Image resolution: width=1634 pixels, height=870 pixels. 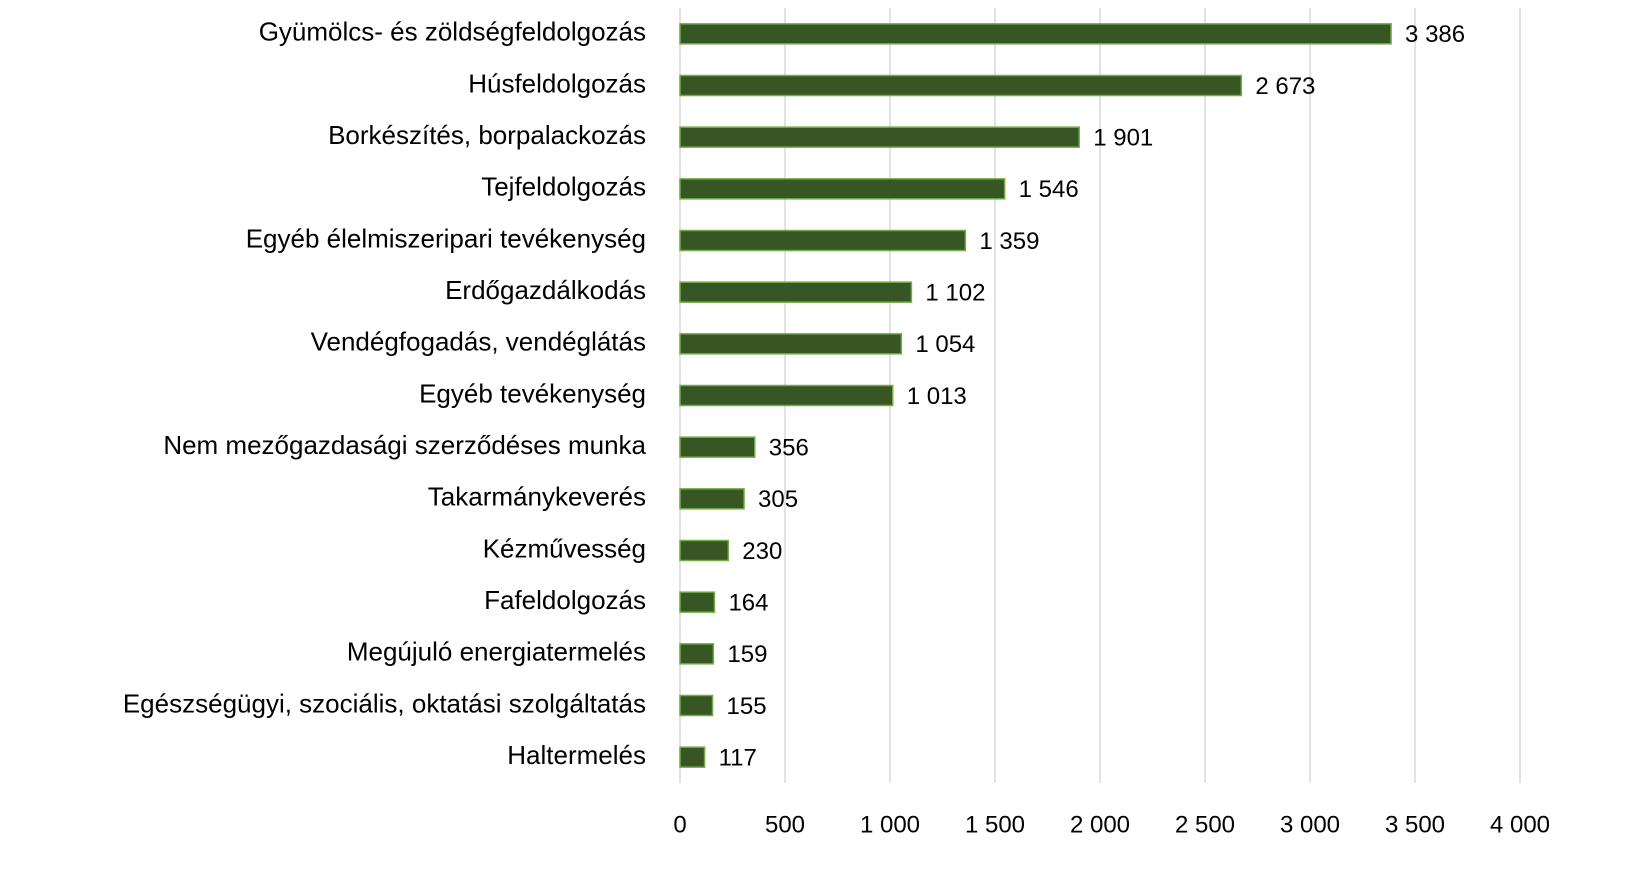 What do you see at coordinates (1009, 241) in the screenshot?
I see `value-label: 1 359` at bounding box center [1009, 241].